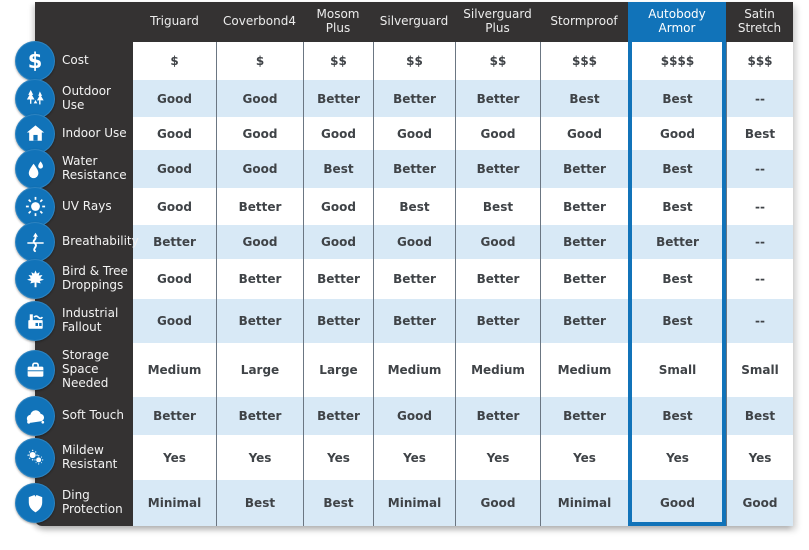 Image resolution: width=809 pixels, height=550 pixels. I want to click on airflow-icon-circle, so click(35, 242).